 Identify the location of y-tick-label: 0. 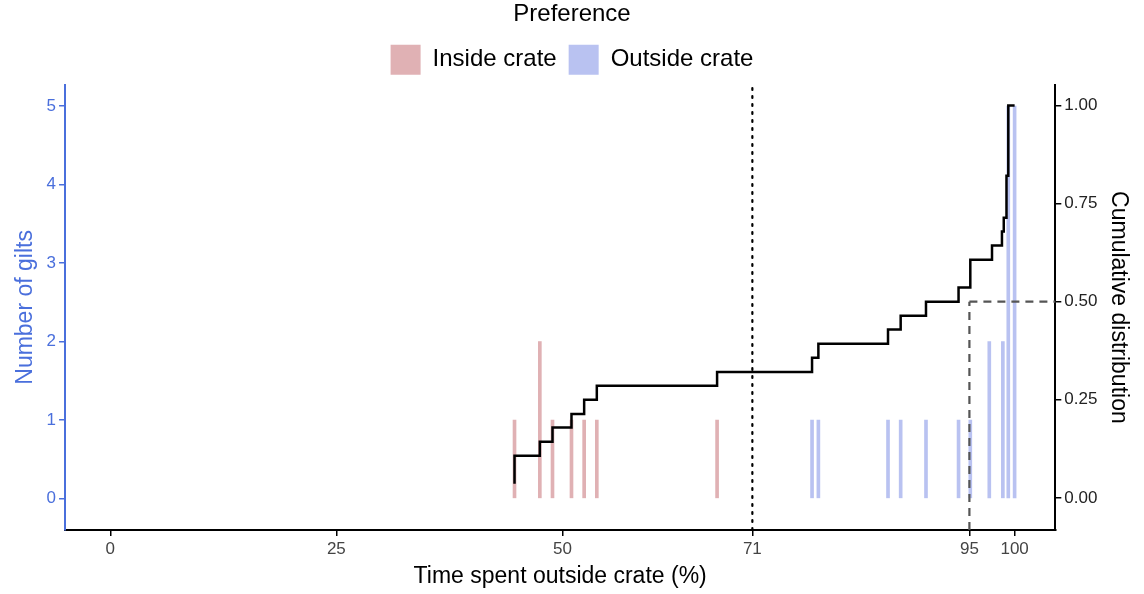
(51, 498).